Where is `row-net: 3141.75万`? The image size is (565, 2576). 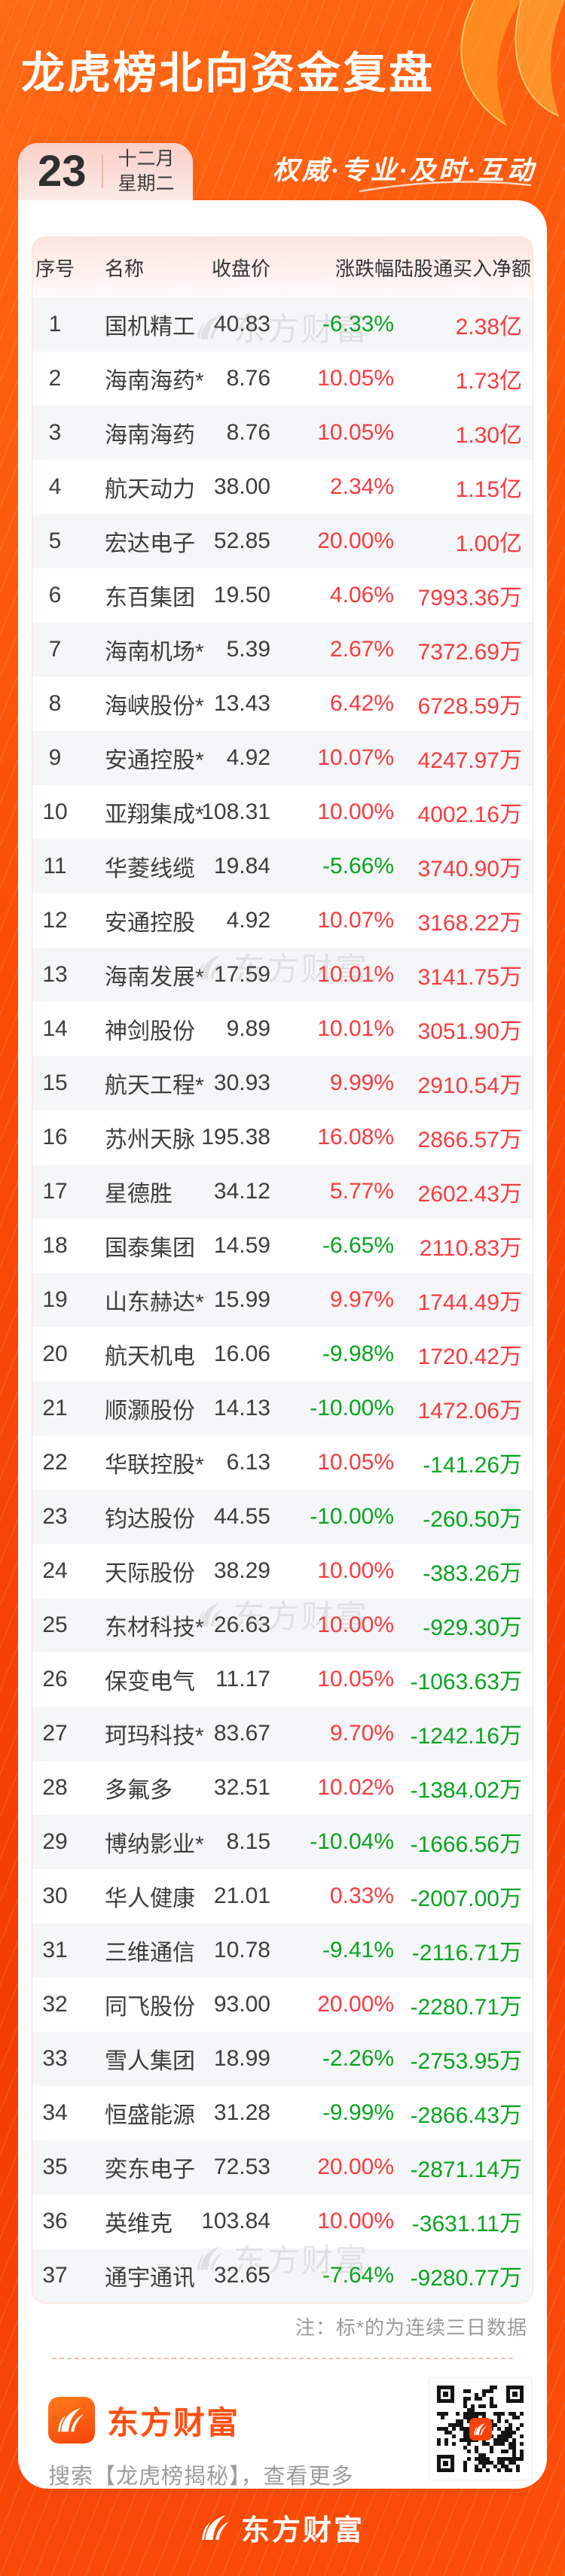
row-net: 3141.75万 is located at coordinates (469, 978).